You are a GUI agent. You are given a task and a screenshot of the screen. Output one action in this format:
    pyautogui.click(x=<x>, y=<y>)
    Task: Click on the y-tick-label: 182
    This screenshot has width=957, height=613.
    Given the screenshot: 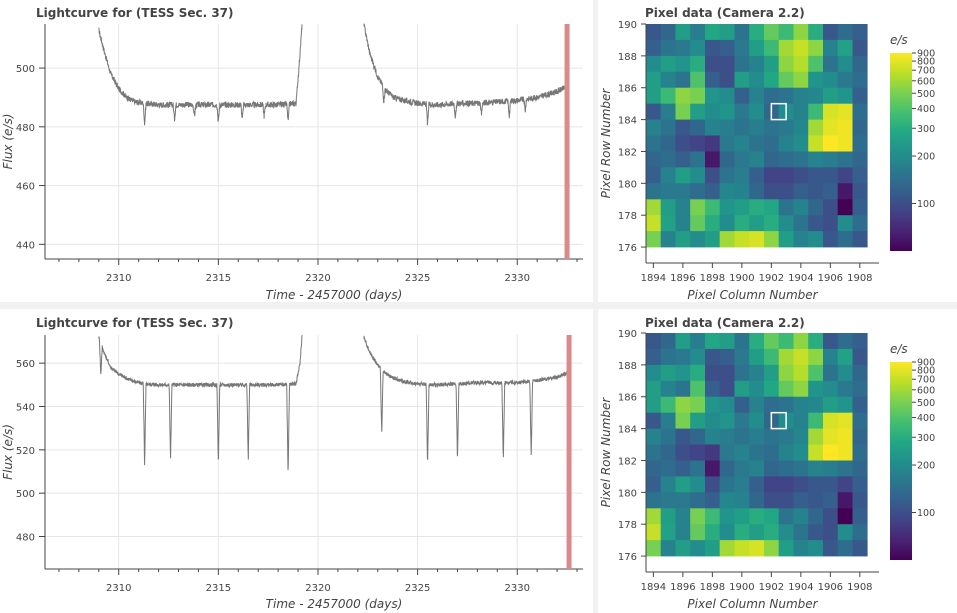 What is the action you would take?
    pyautogui.click(x=627, y=152)
    